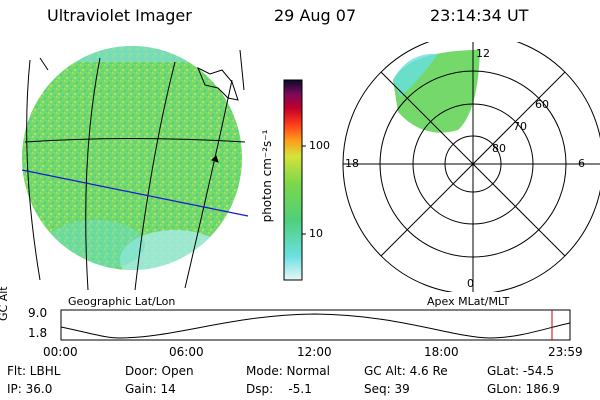 This screenshot has height=400, width=600. I want to click on mlt-12-label: 12, so click(483, 53).